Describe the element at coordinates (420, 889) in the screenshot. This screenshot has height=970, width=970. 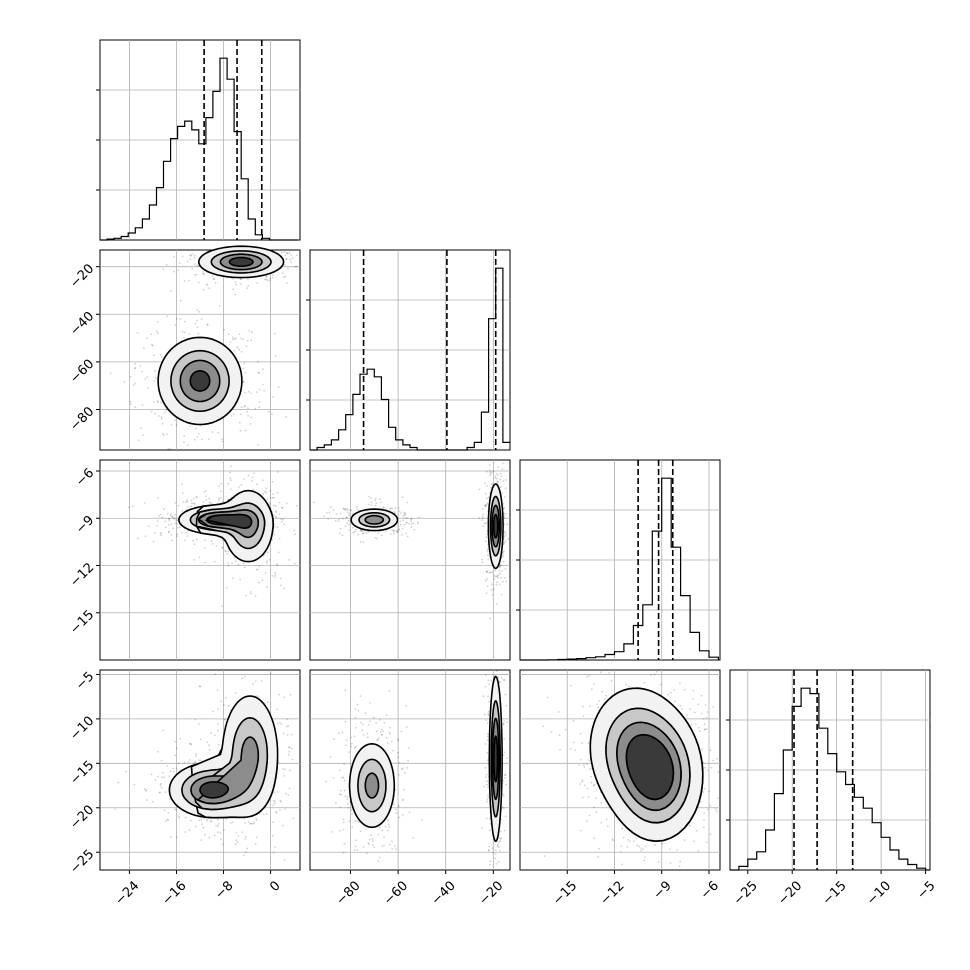
I see `x-axis-col-2: −80 −60 −40 −20` at that location.